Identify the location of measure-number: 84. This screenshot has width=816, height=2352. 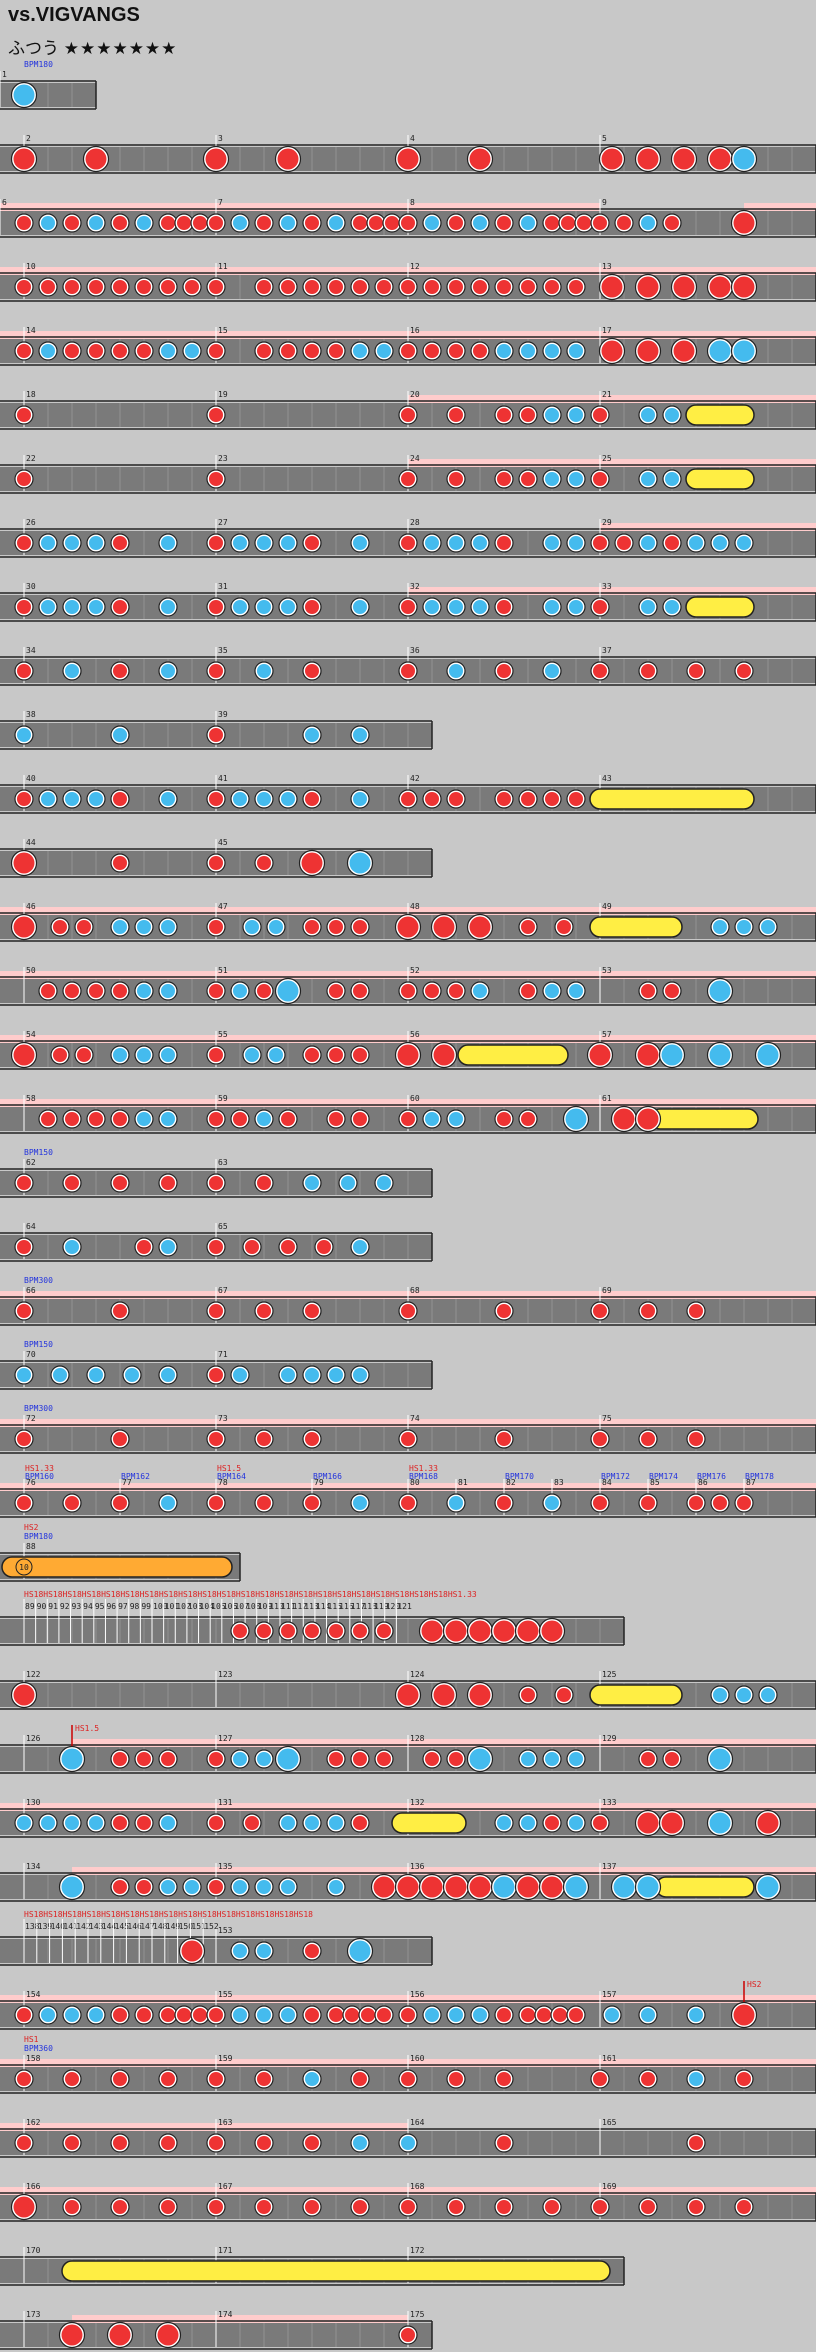
(607, 1482).